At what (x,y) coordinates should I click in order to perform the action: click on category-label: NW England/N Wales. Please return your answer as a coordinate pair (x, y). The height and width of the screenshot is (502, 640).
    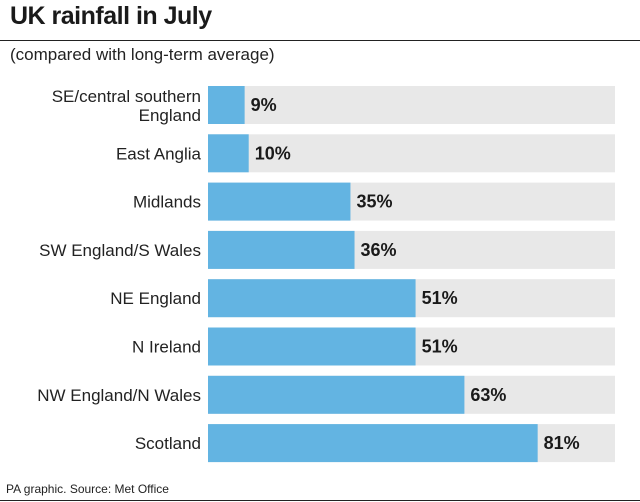
    Looking at the image, I should click on (119, 395).